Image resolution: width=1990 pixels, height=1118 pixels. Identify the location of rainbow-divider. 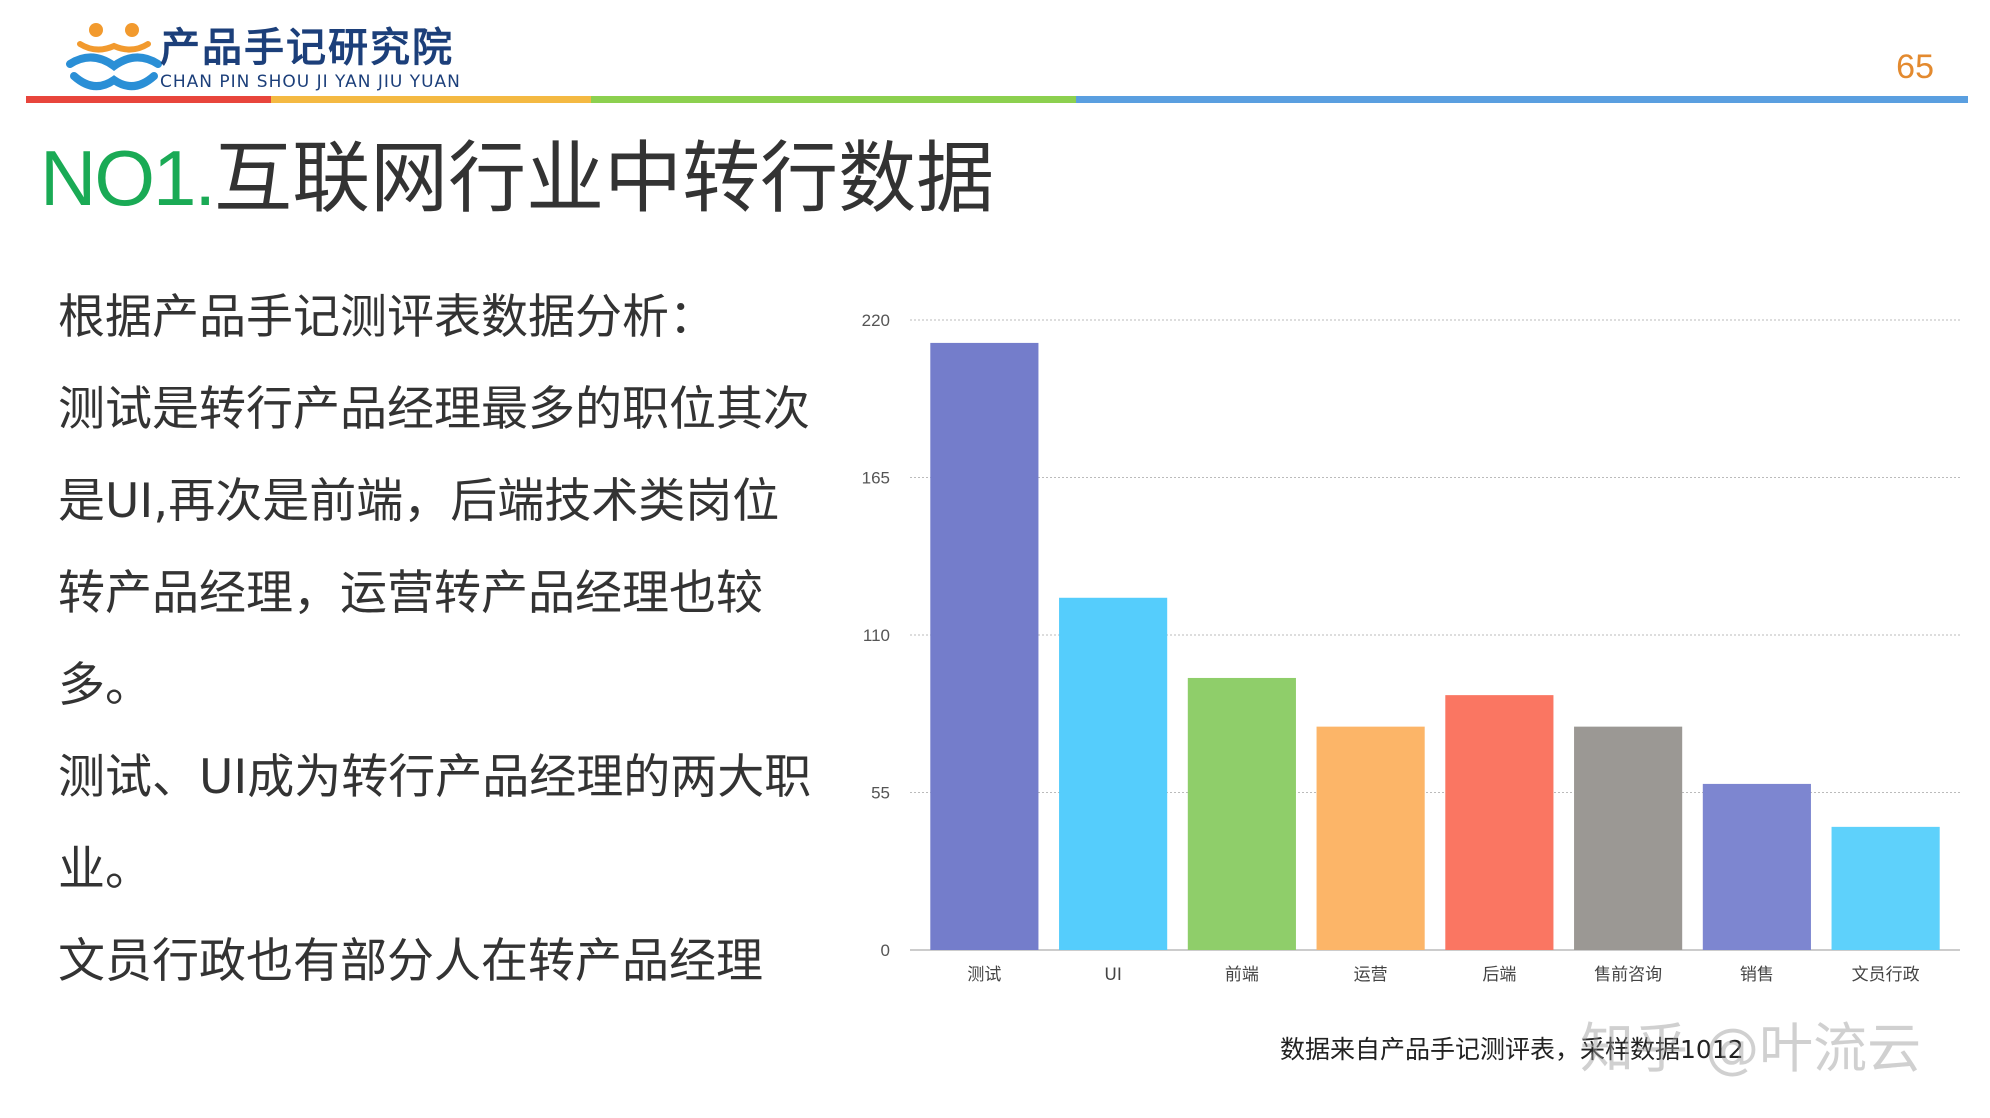
(997, 99).